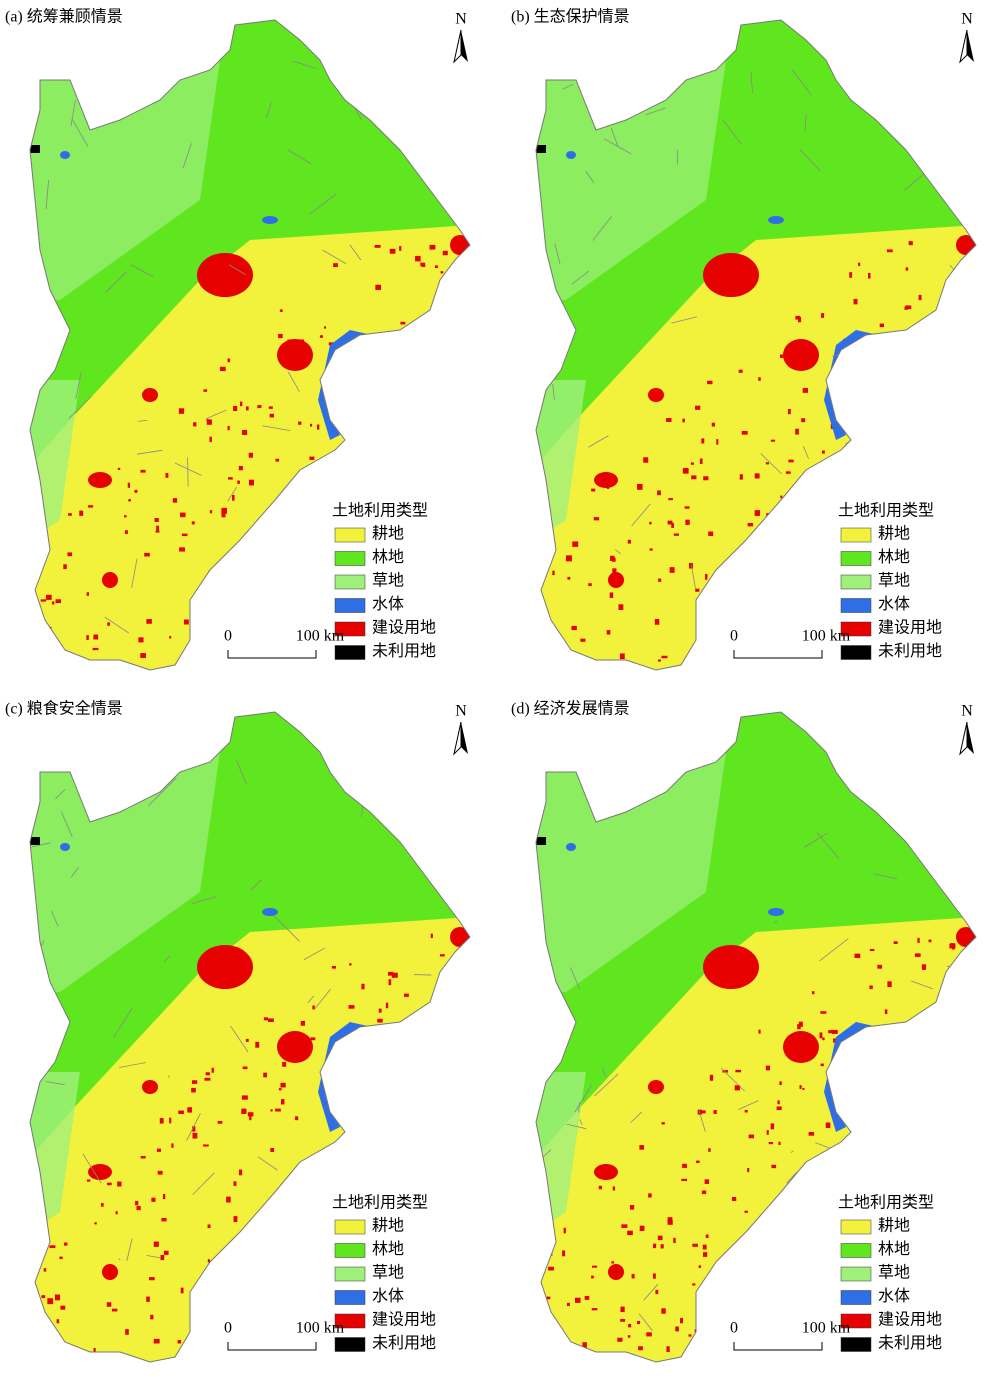  What do you see at coordinates (886, 1203) in the screenshot?
I see `legend-title: 土地利用类型` at bounding box center [886, 1203].